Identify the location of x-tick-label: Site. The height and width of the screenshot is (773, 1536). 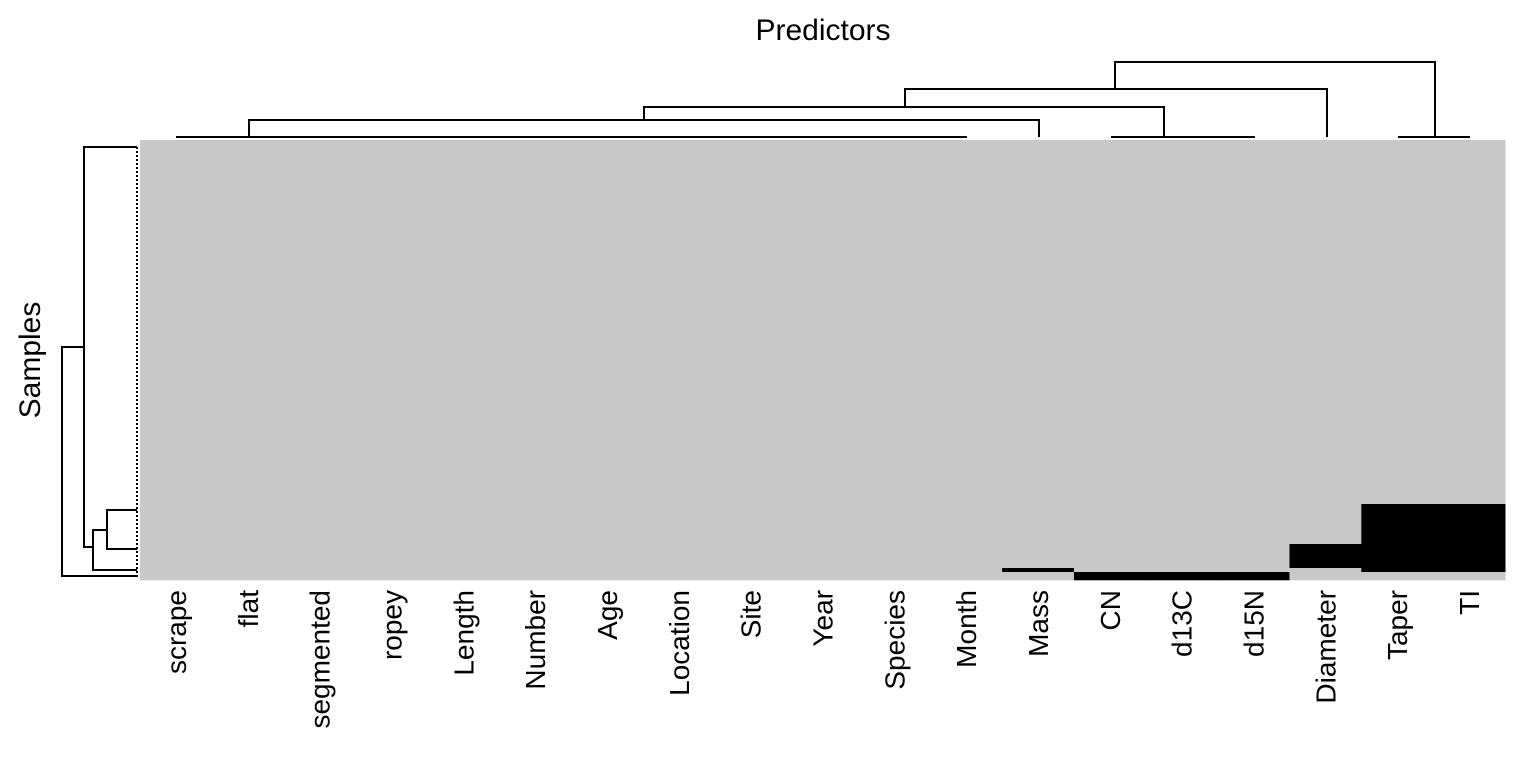
(751, 614).